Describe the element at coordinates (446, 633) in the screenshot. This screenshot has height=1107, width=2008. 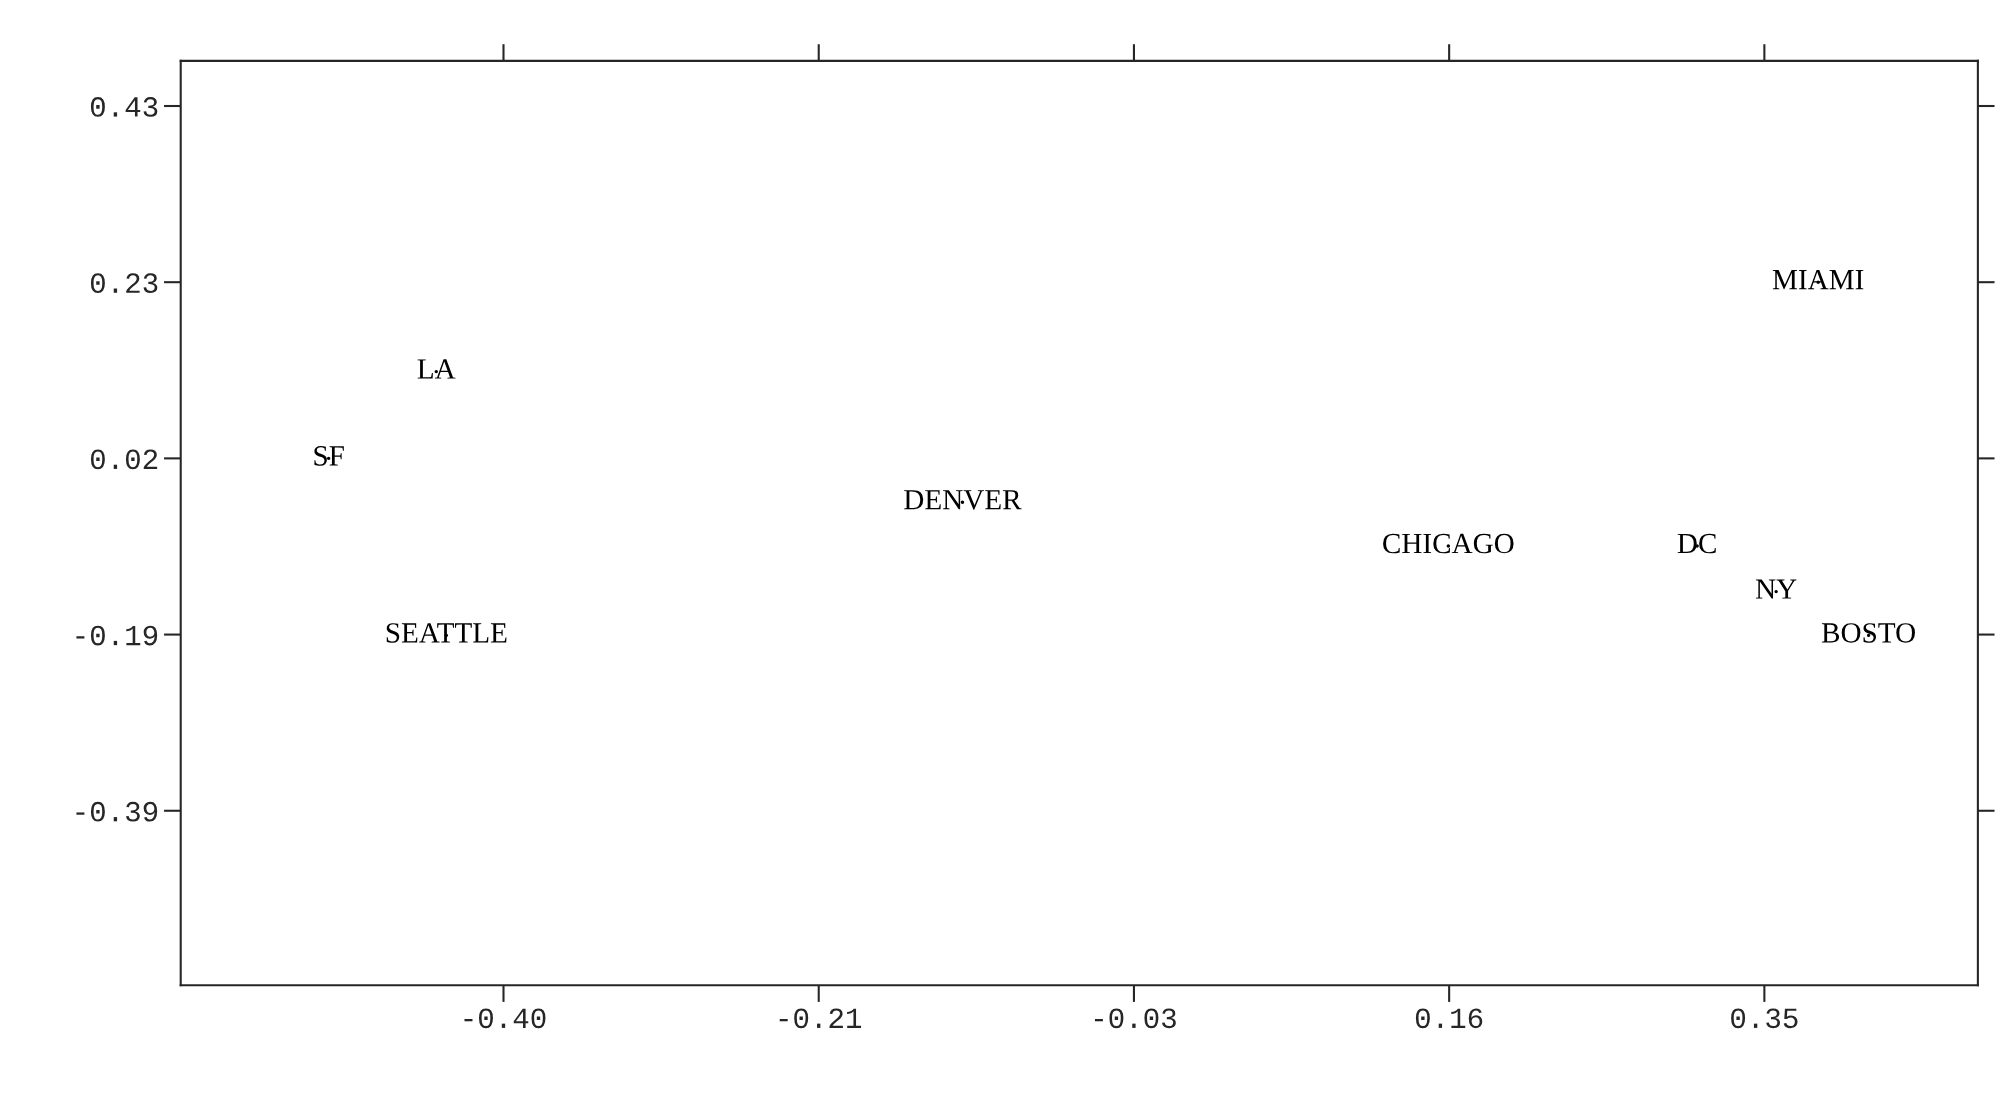
I see `data-label: SEATTLE` at that location.